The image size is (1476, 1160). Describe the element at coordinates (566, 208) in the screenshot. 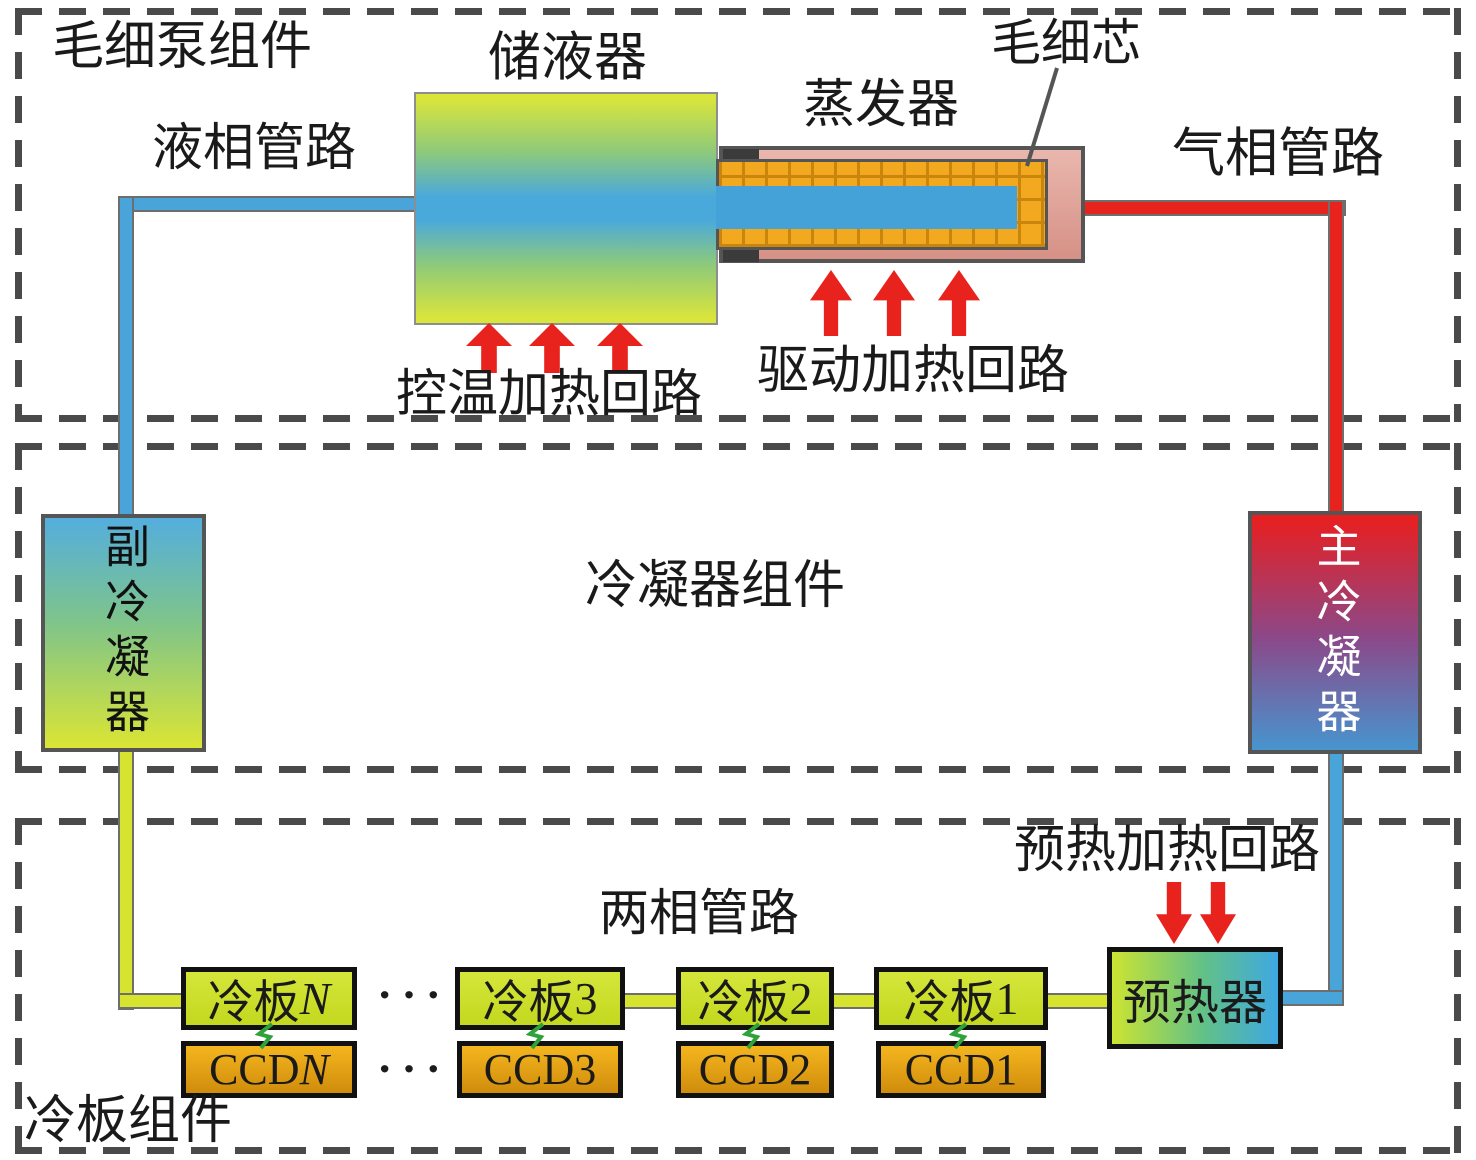

I see `reservoir` at that location.